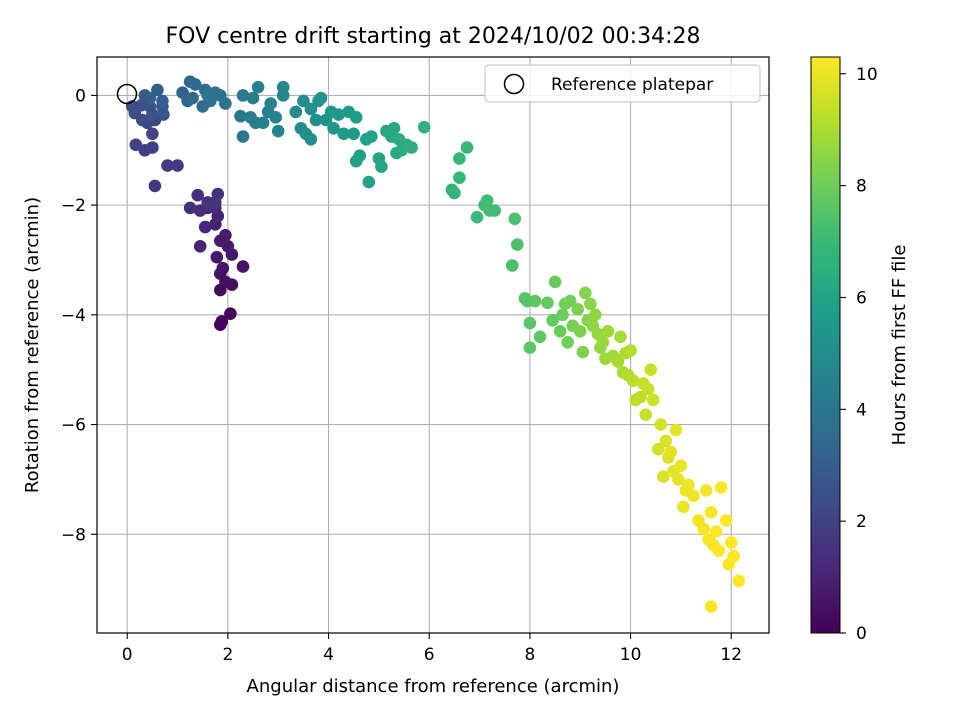 The height and width of the screenshot is (720, 960). What do you see at coordinates (861, 634) in the screenshot?
I see `colorbar-tick-label: 0` at bounding box center [861, 634].